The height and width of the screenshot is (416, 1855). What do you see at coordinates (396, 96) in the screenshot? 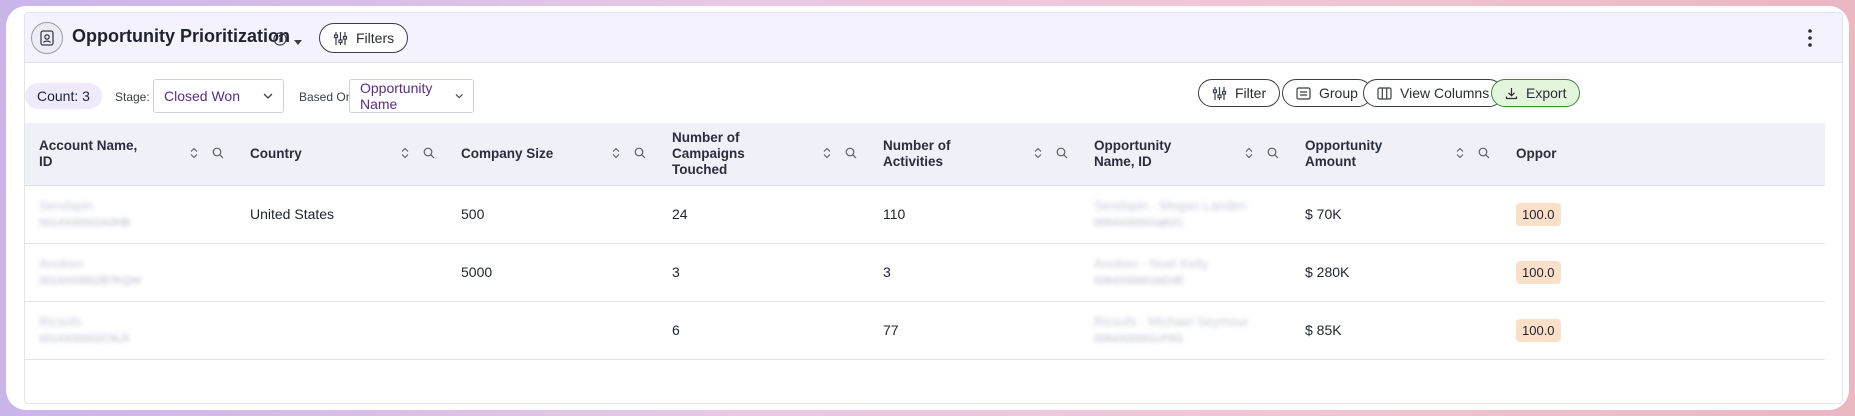
I see `based-on-select-value: Opportunity Name` at bounding box center [396, 96].